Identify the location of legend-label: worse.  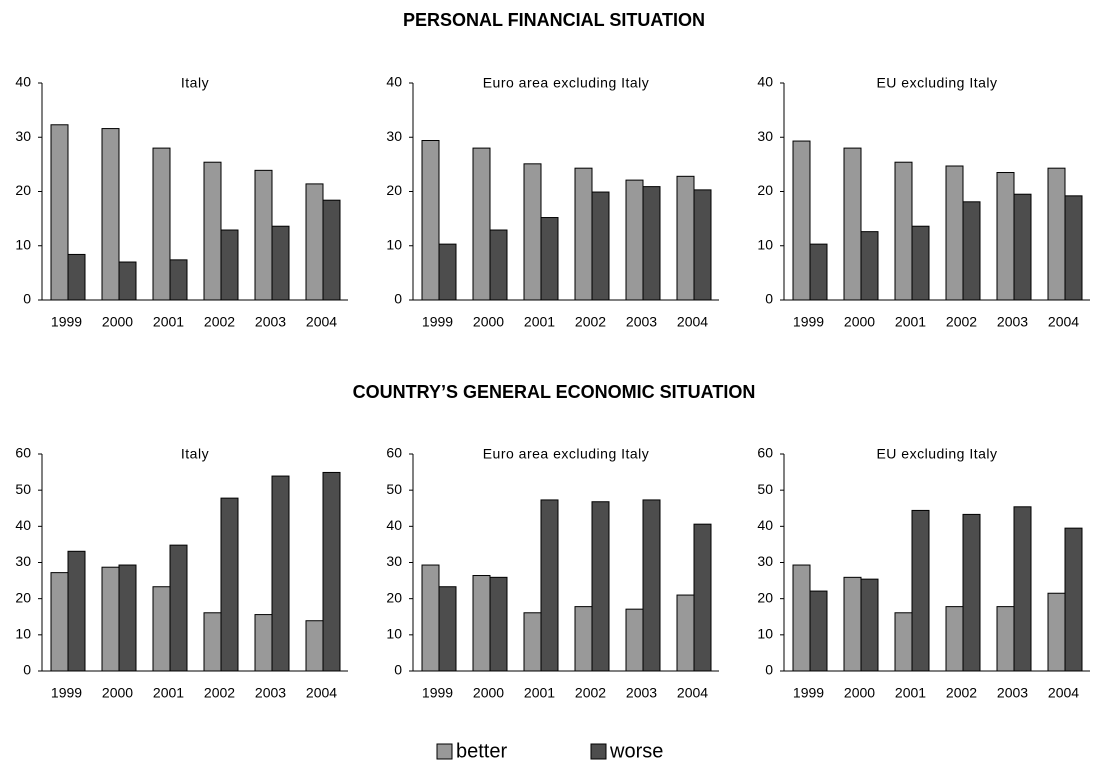
(636, 751).